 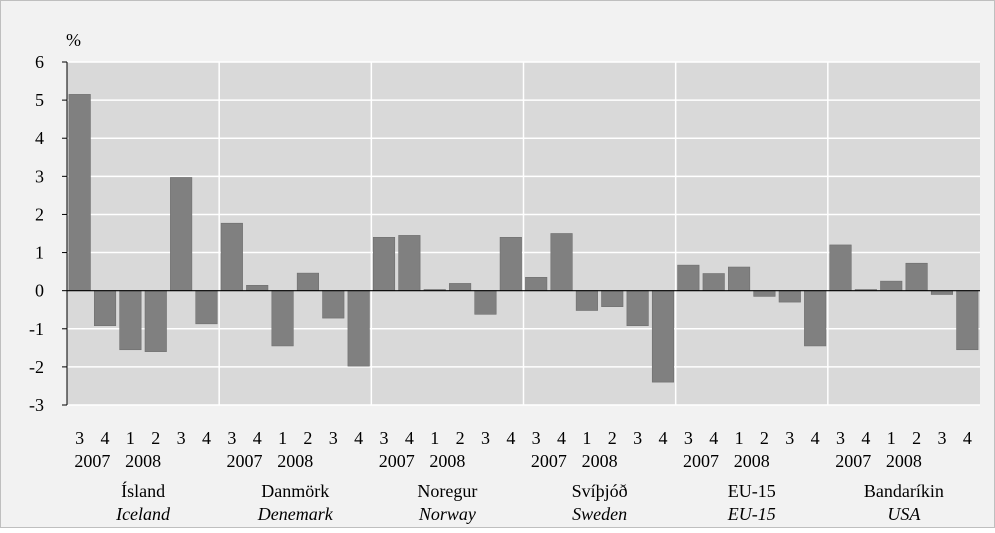 What do you see at coordinates (447, 514) in the screenshot?
I see `group-name-english: Norway` at bounding box center [447, 514].